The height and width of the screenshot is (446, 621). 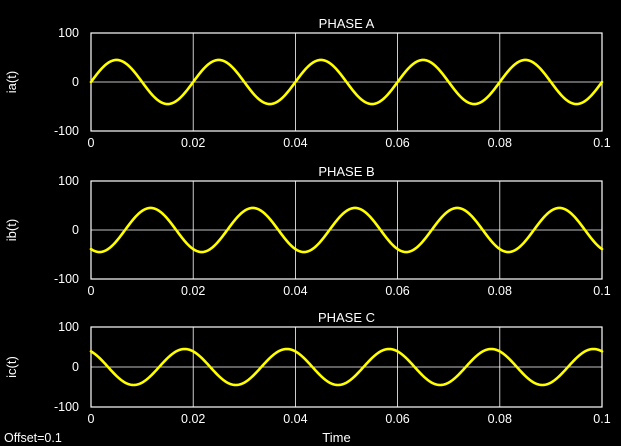 What do you see at coordinates (33, 438) in the screenshot?
I see `offset-label: Offset=0.1` at bounding box center [33, 438].